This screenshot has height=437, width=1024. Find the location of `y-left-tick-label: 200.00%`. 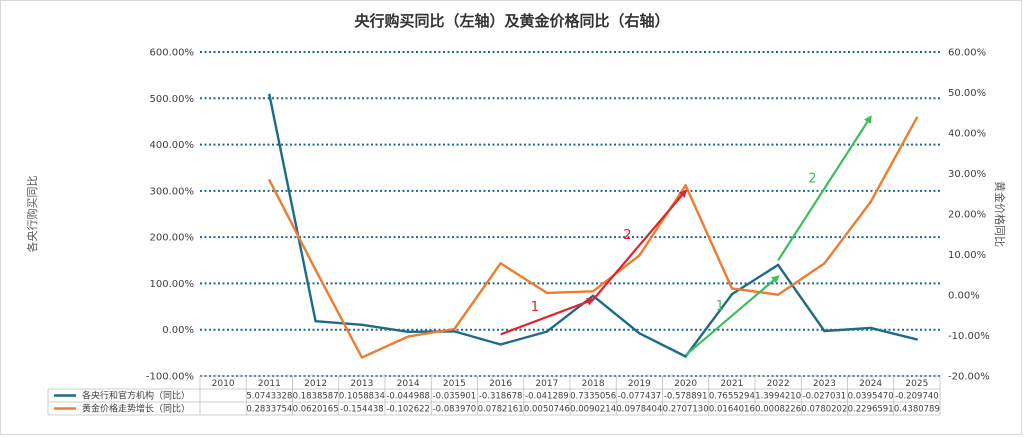

y-left-tick-label: 200.00% is located at coordinates (172, 238).